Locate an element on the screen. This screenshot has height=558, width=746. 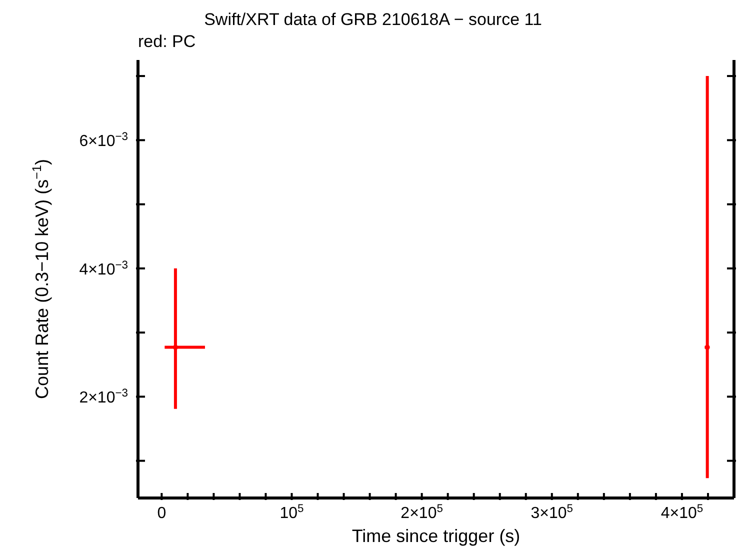
chart-title: Swift/XRT data of GRB 210618A − source 11 is located at coordinates (373, 20).